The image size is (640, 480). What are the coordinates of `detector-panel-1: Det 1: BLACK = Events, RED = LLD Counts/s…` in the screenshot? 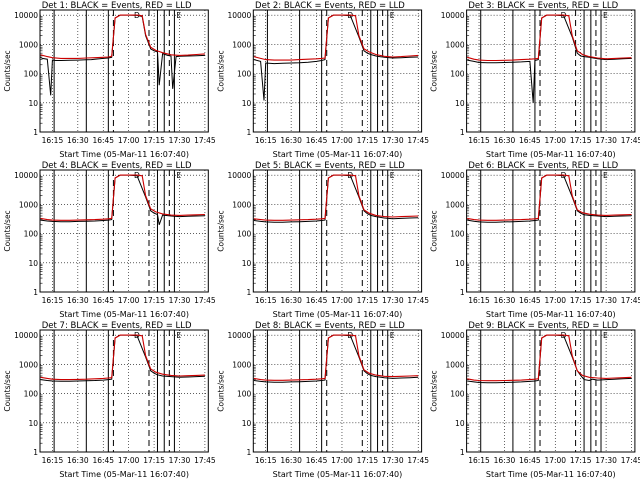 It's located at (109, 80).